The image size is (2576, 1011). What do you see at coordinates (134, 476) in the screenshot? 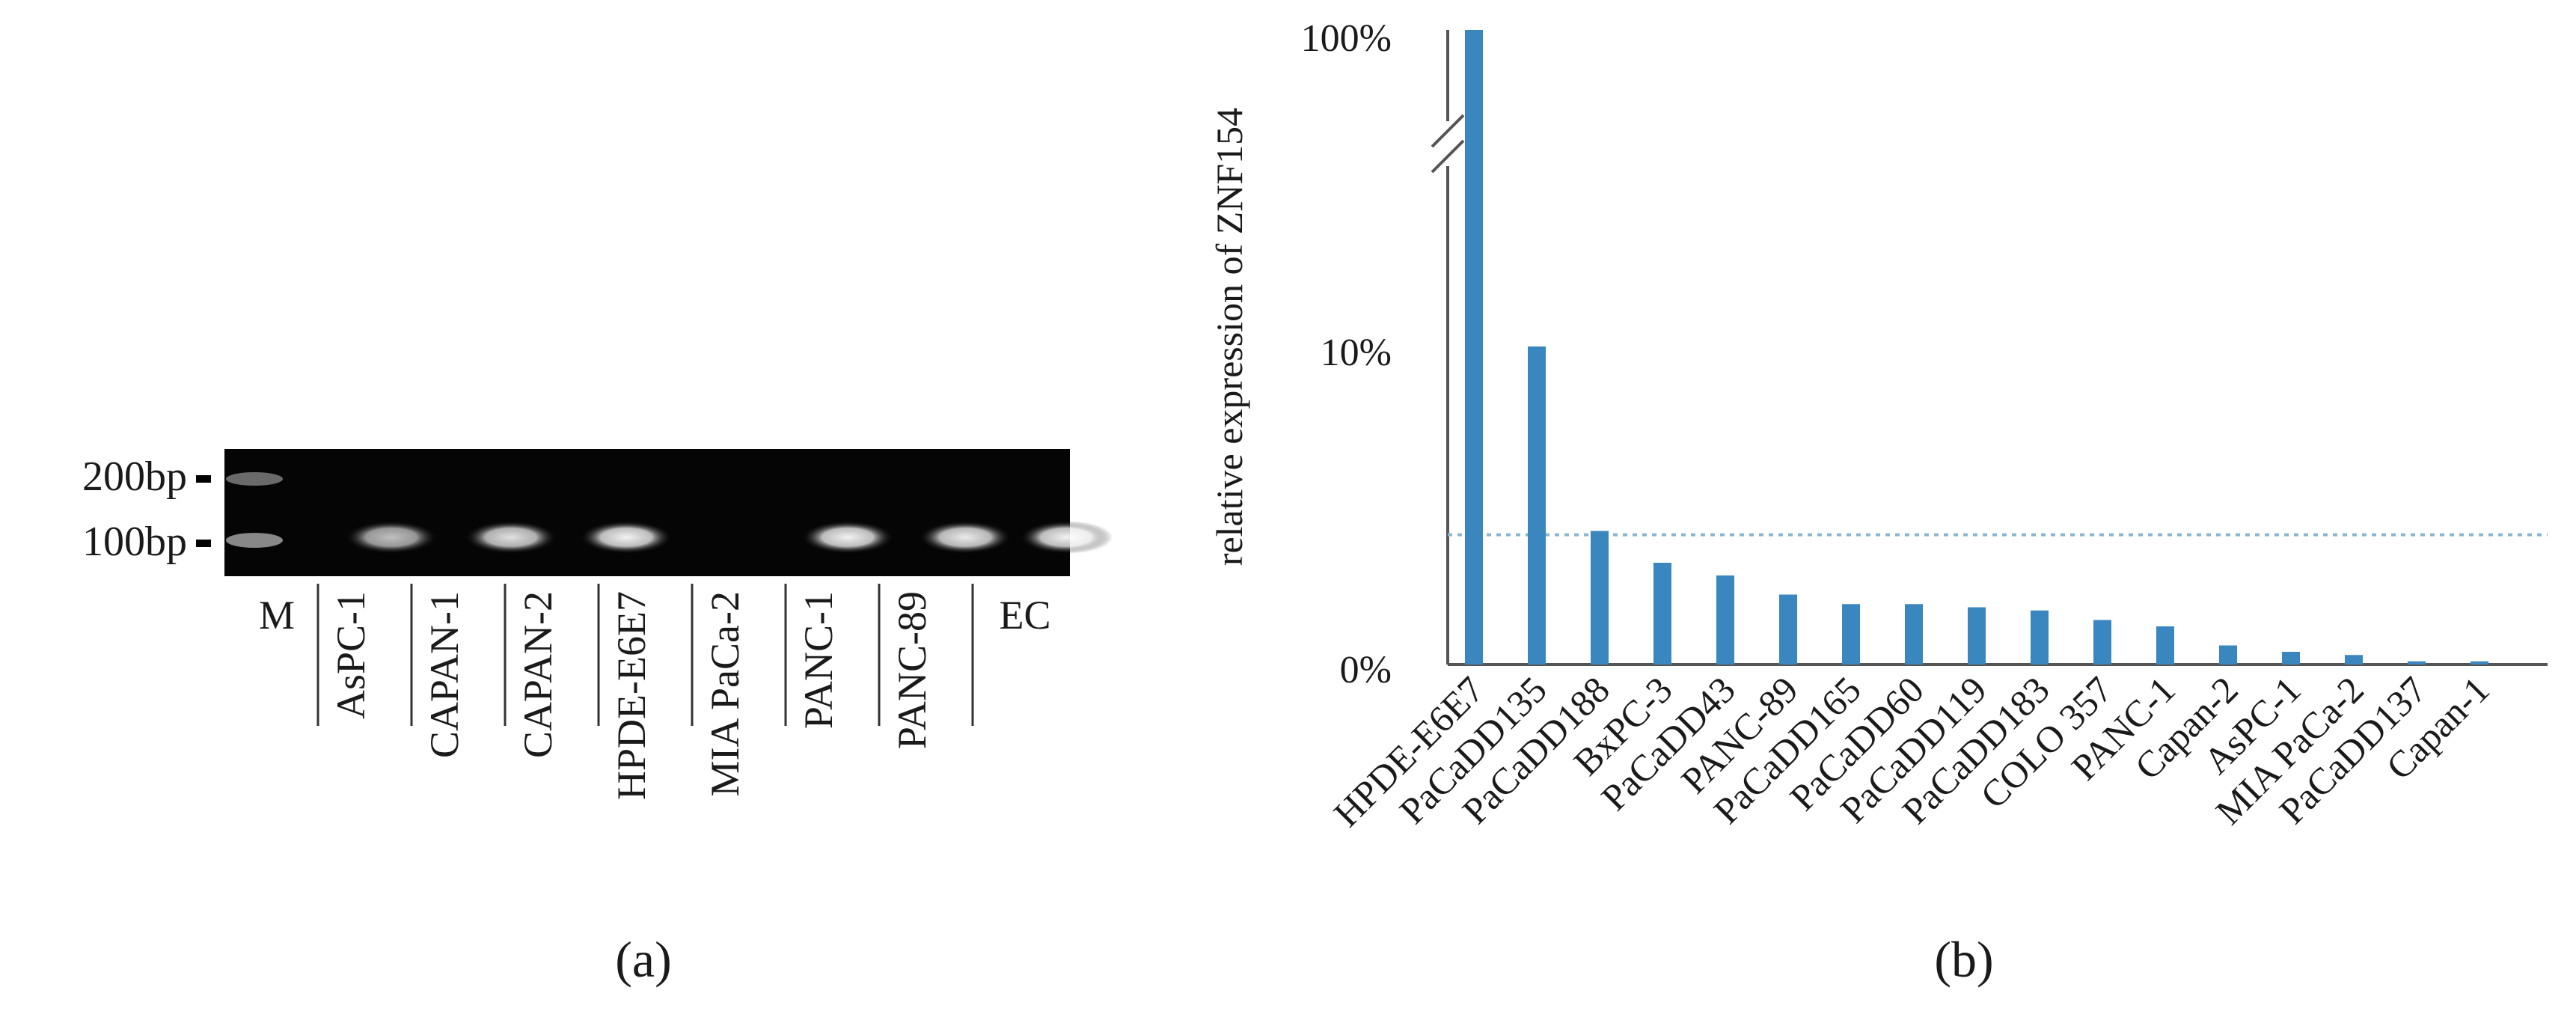
I see `marker-label-200: 200bp` at bounding box center [134, 476].